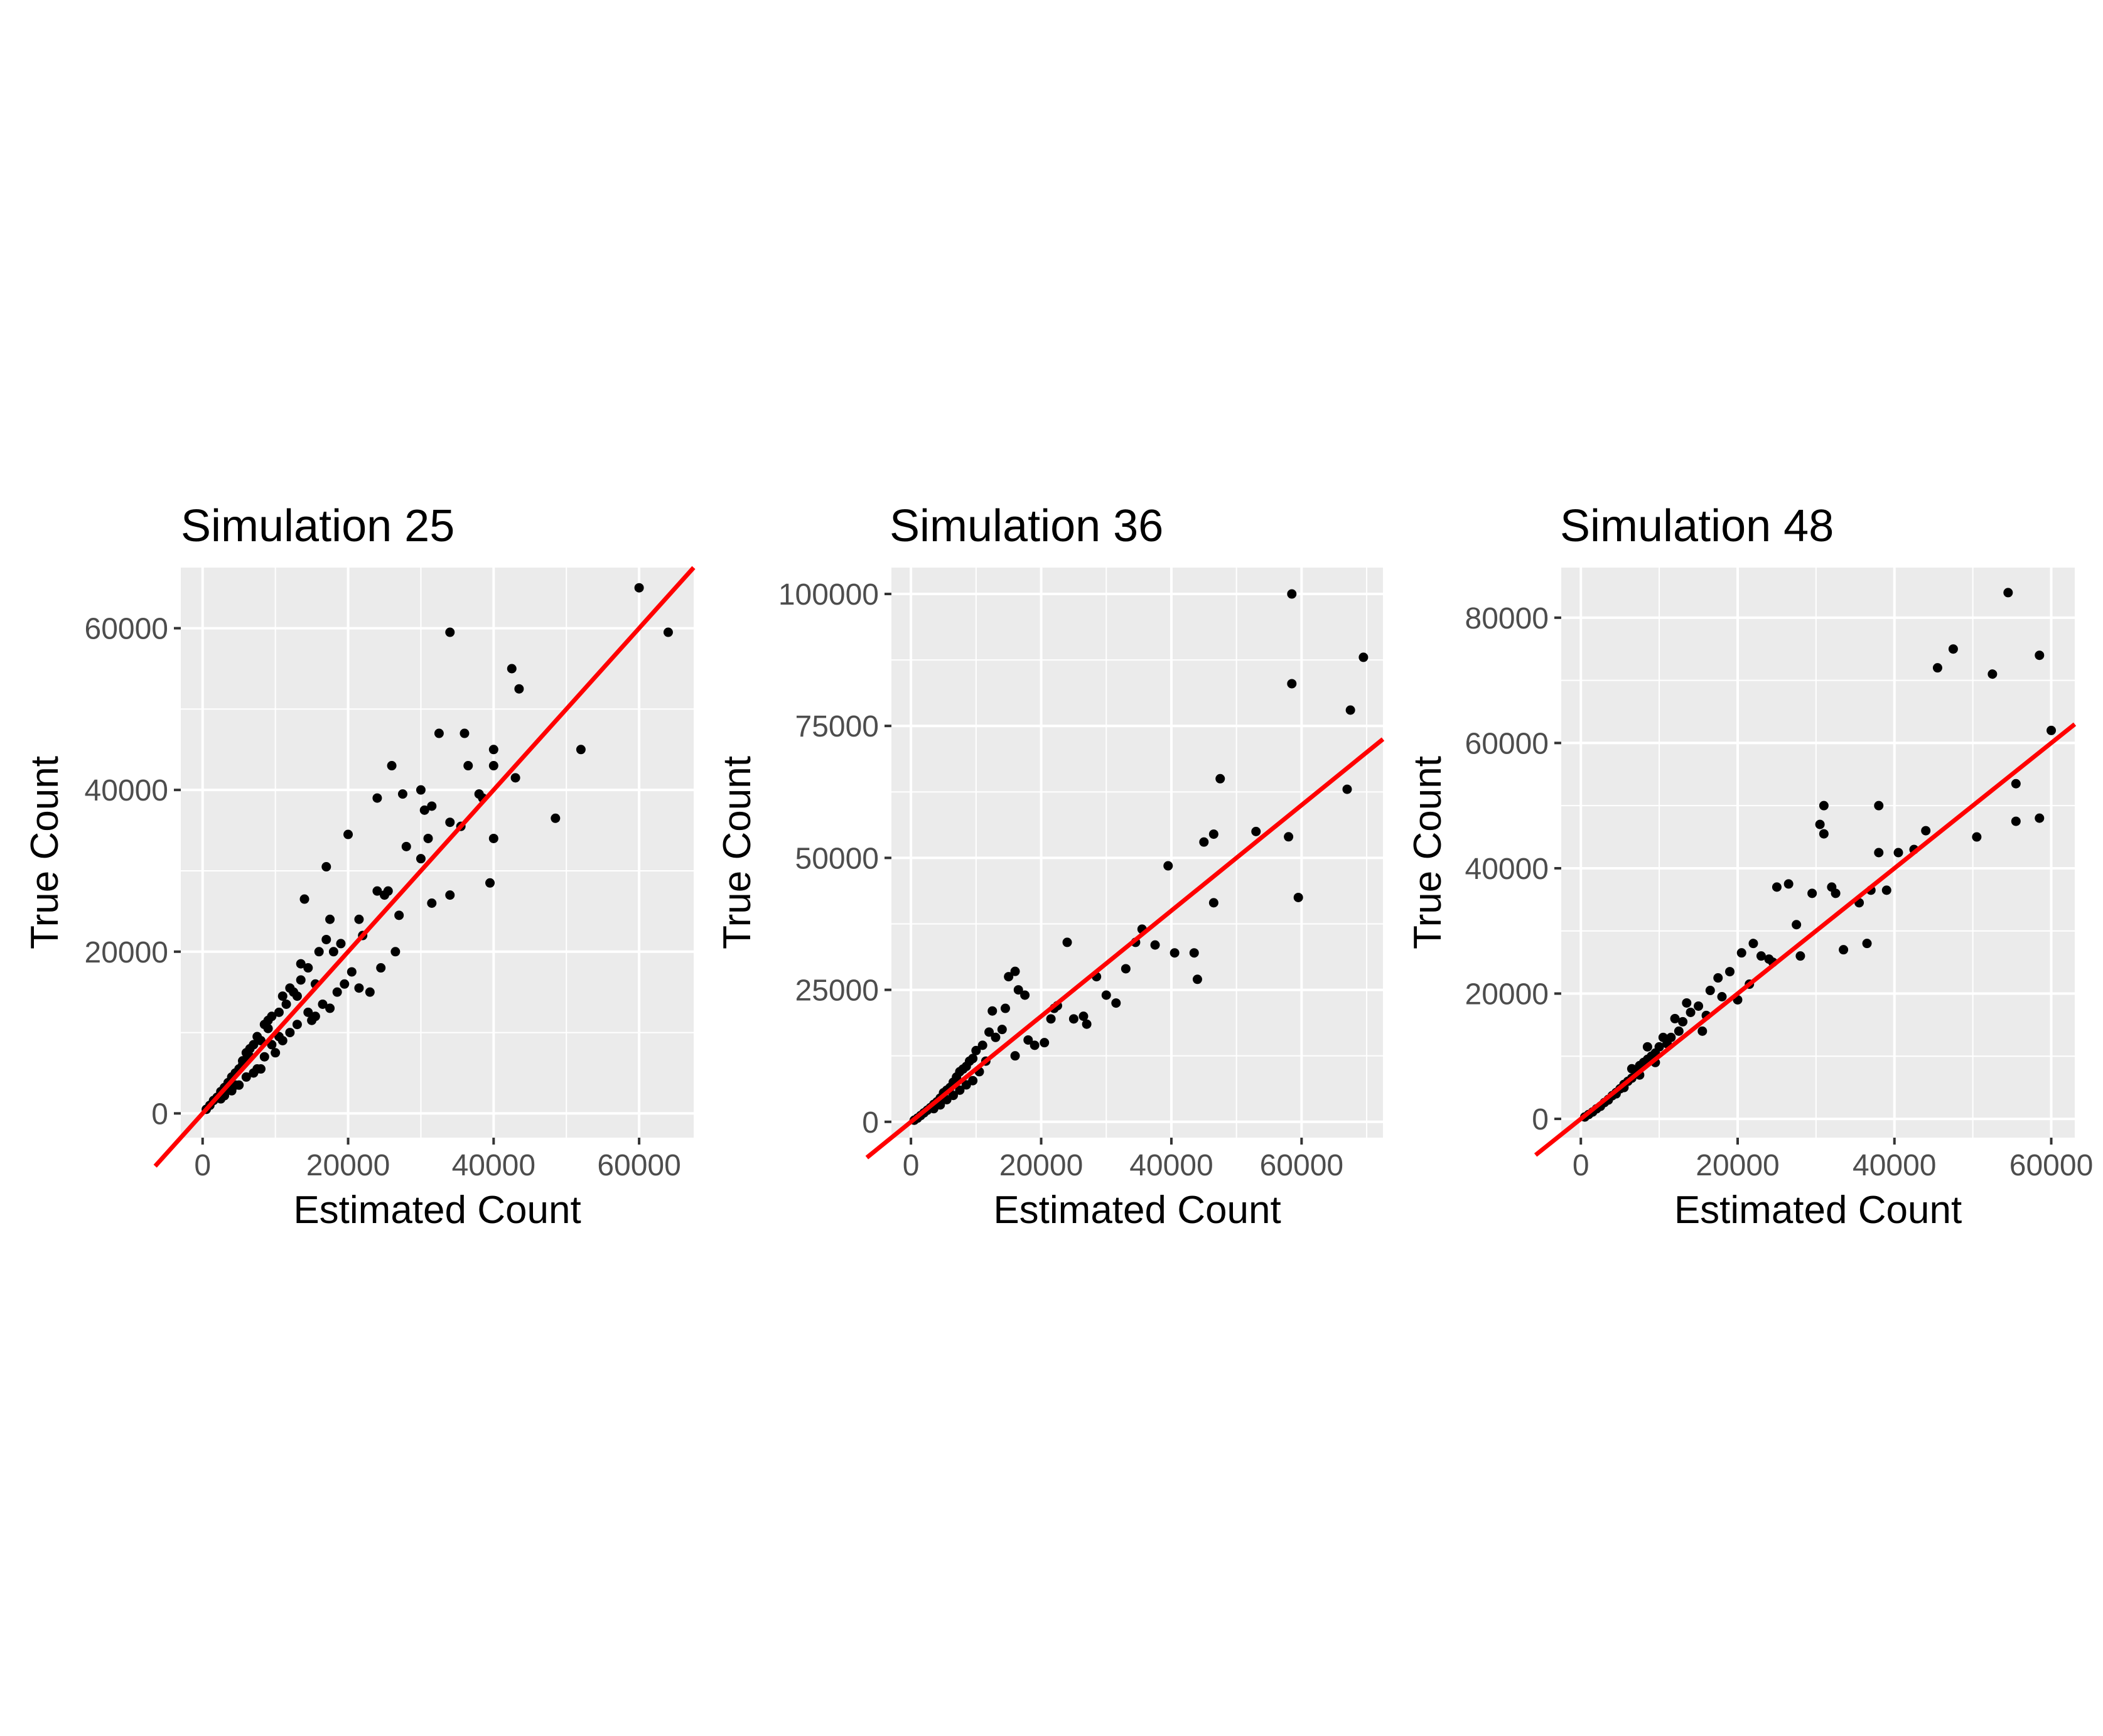  Describe the element at coordinates (837, 991) in the screenshot. I see `y-tick-label: 25000` at that location.